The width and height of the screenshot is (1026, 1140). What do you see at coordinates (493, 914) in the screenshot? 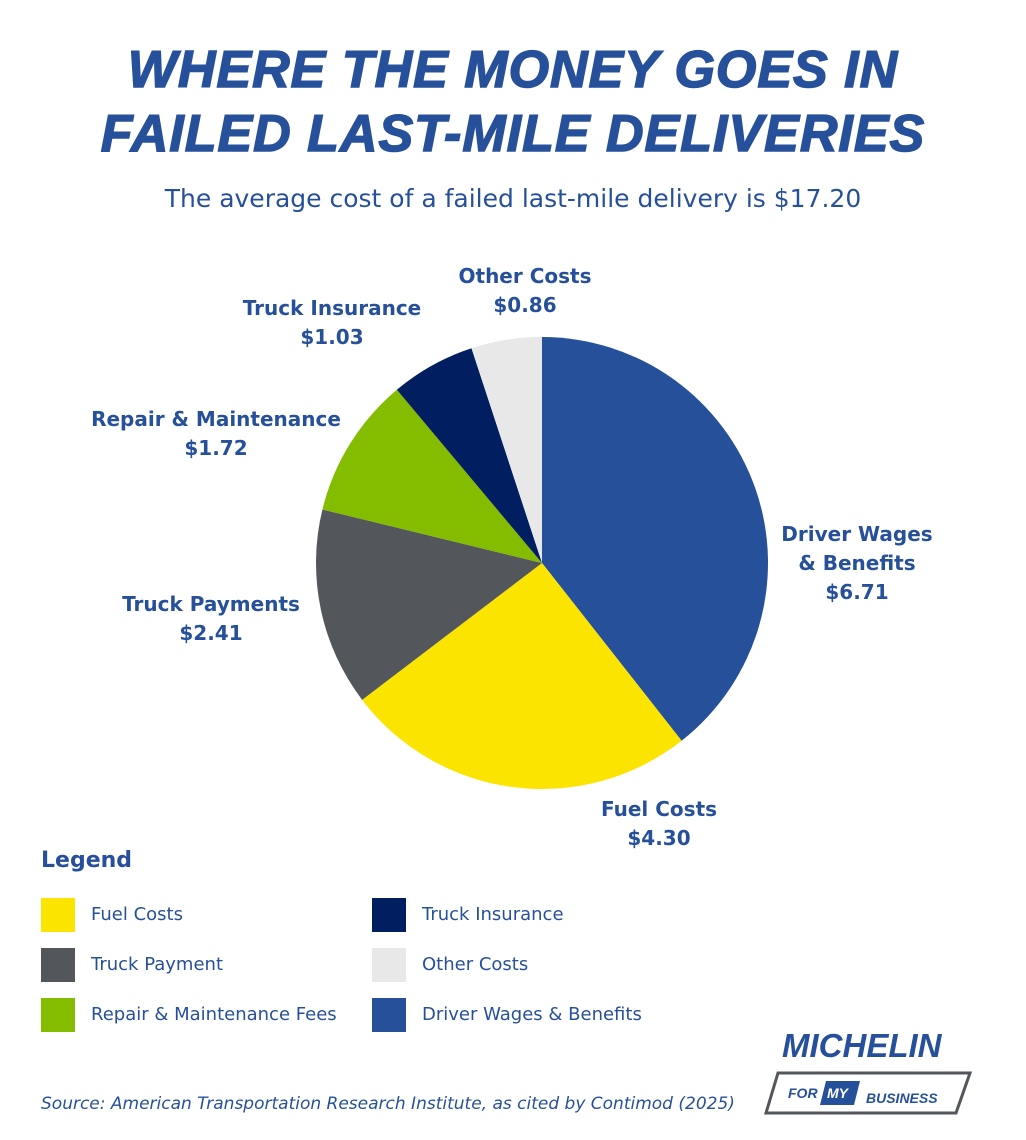
I see `legend-label: Truck Insurance` at bounding box center [493, 914].